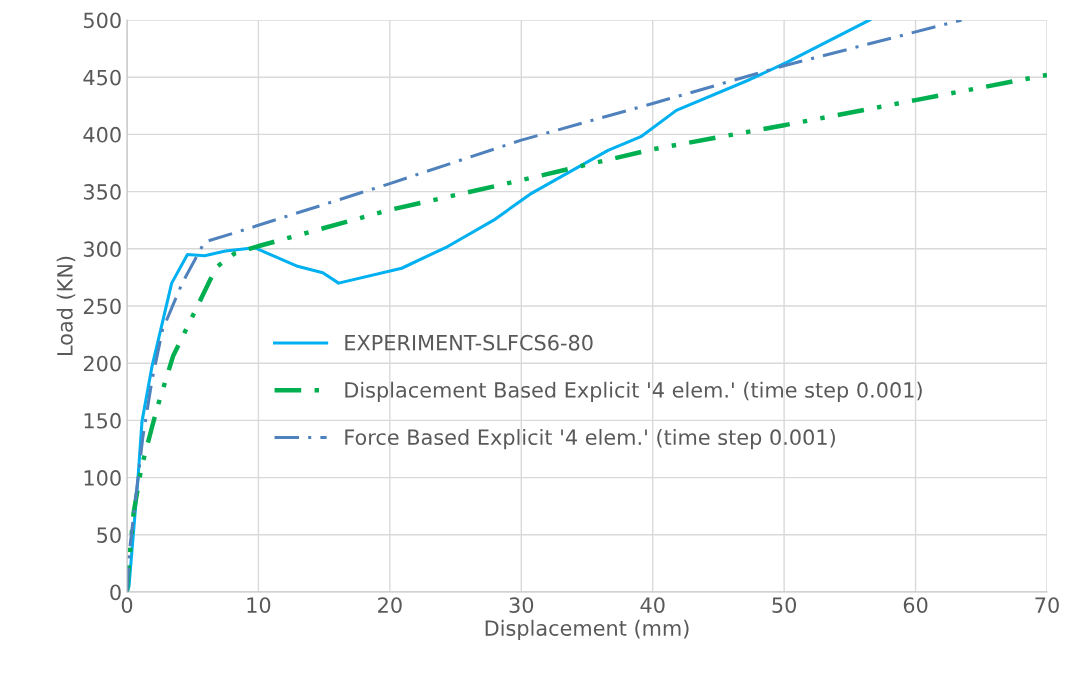 This screenshot has width=1073, height=682. Describe the element at coordinates (102, 134) in the screenshot. I see `y-tick-label: 400` at that location.